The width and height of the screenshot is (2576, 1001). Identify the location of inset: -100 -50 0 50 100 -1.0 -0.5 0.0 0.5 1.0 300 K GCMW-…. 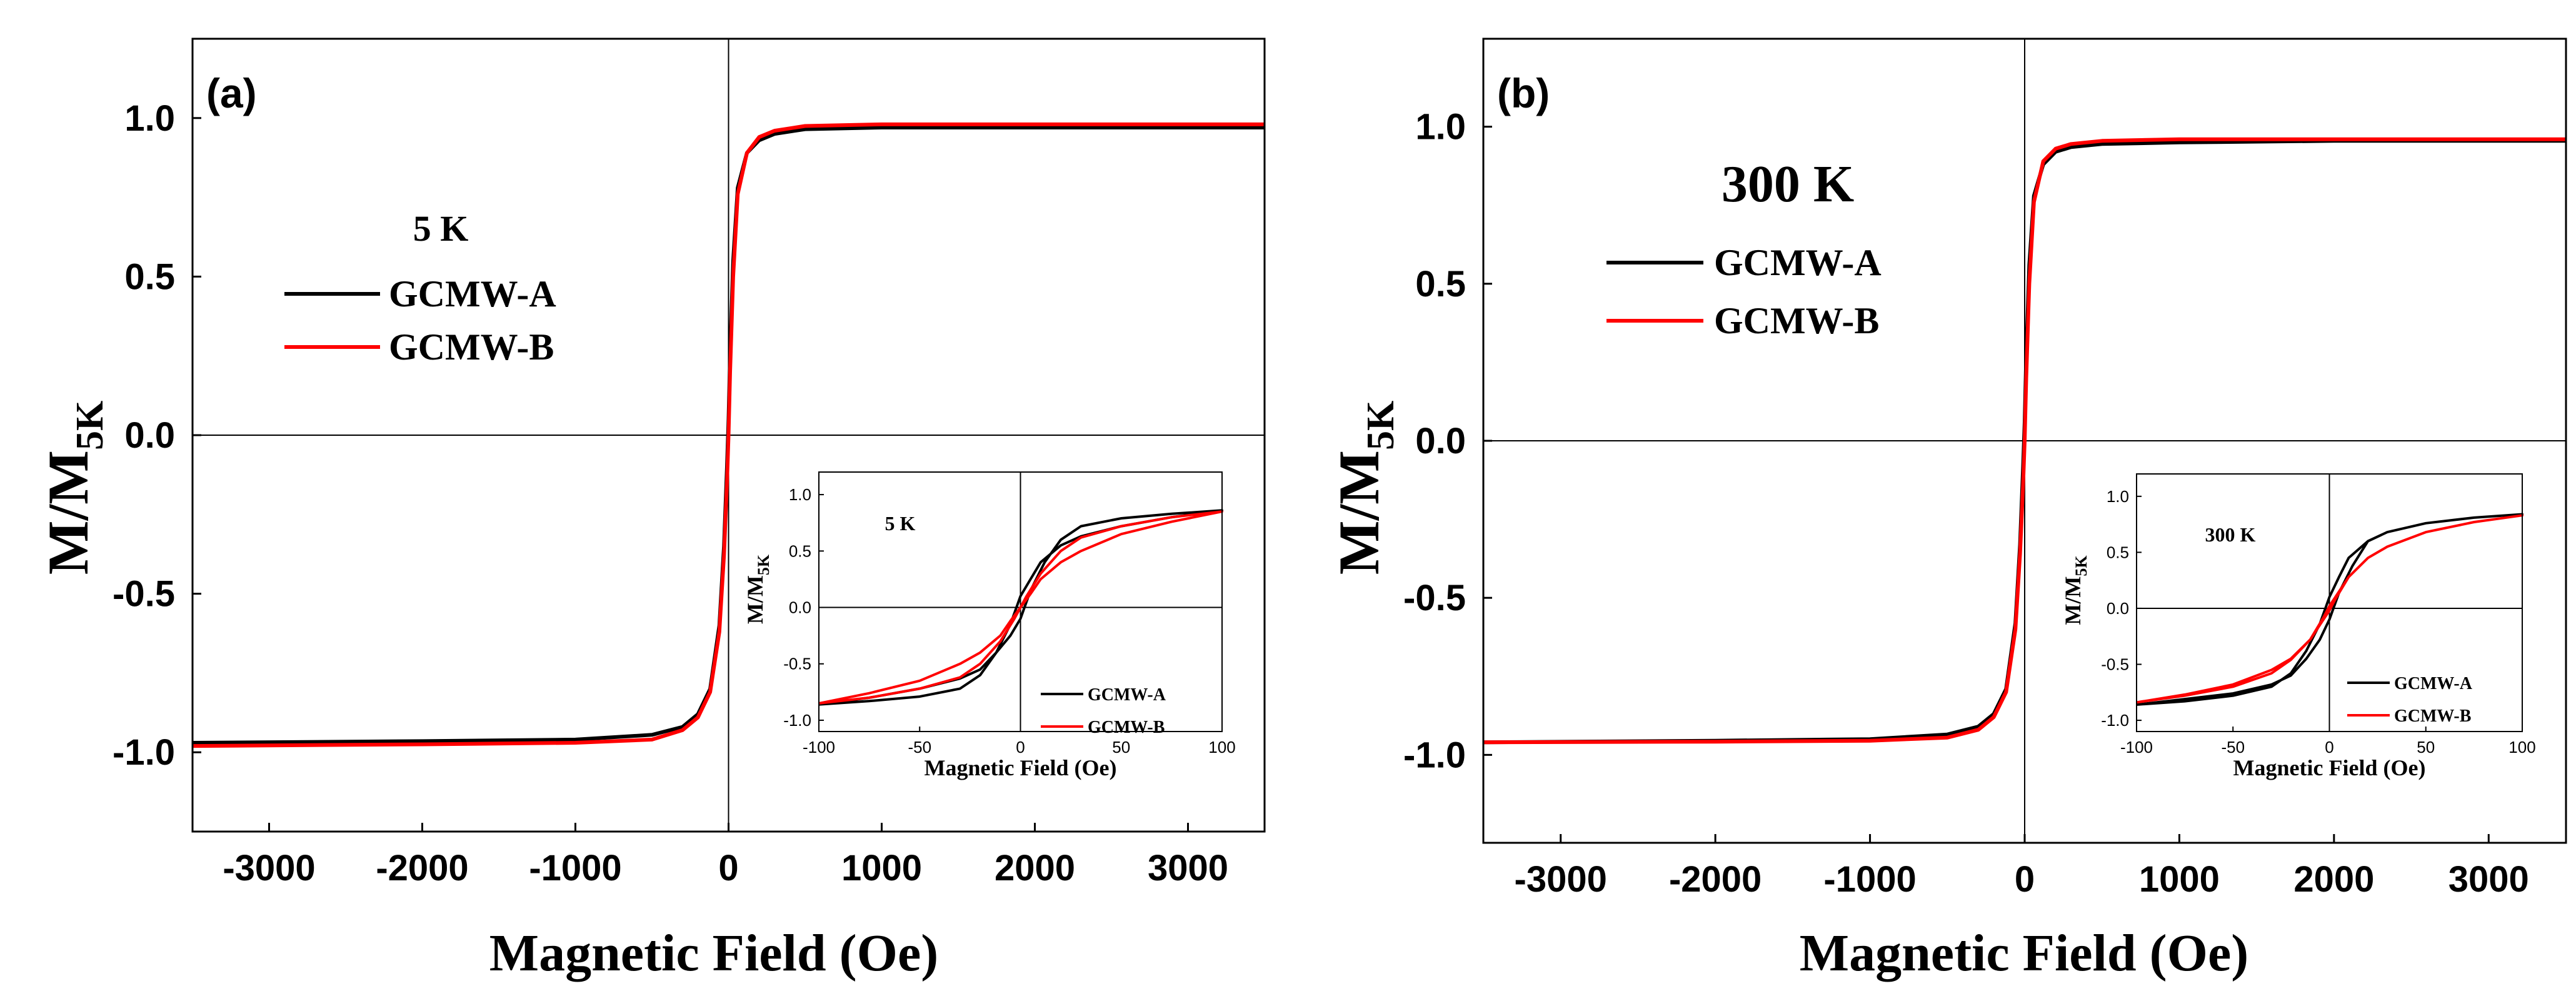
(2298, 626).